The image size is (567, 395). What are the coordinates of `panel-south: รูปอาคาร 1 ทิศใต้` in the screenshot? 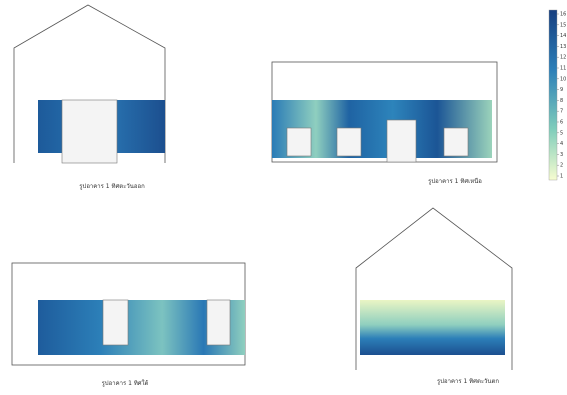 It's located at (128, 324).